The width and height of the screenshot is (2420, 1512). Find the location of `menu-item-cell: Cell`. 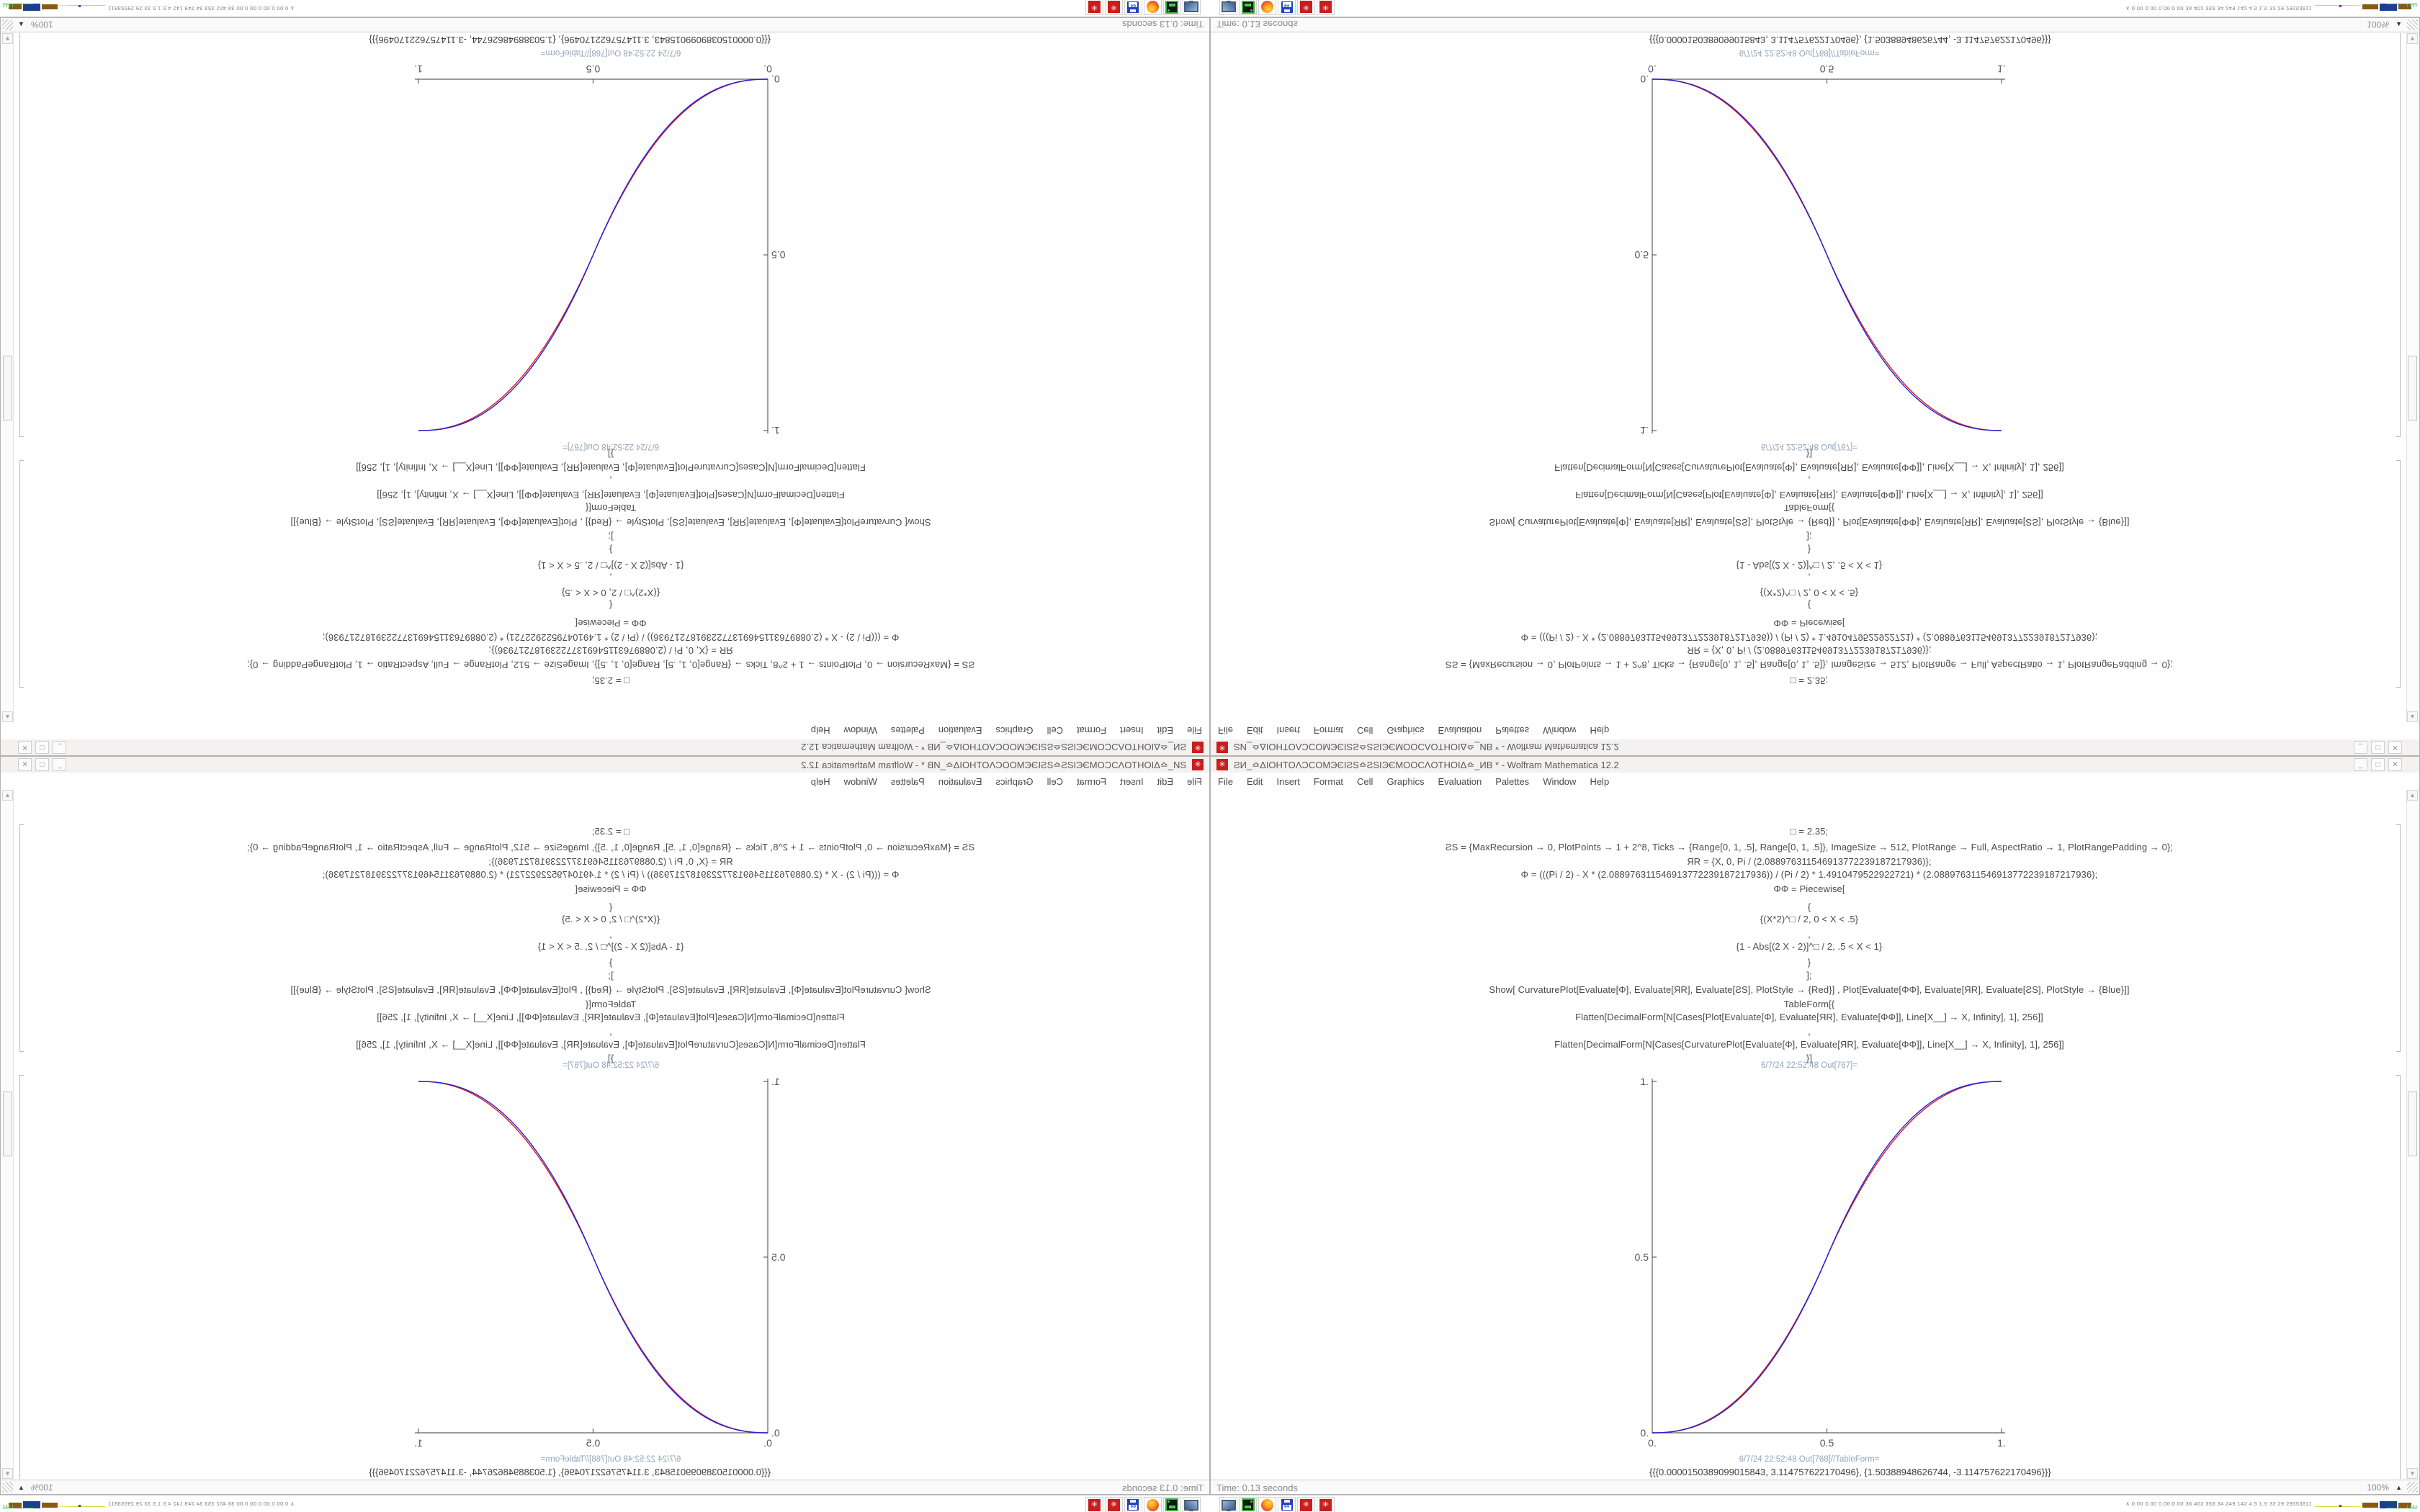

menu-item-cell: Cell is located at coordinates (1365, 781).